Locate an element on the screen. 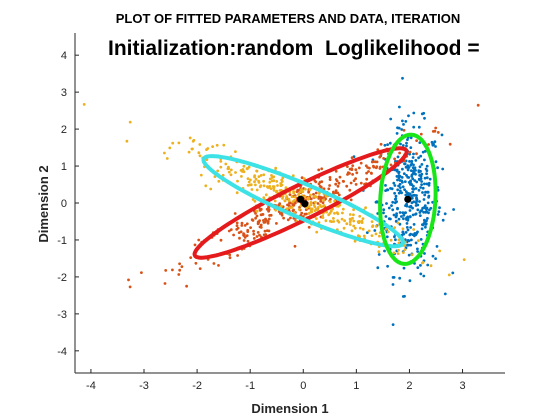  x-tick-label: 0 is located at coordinates (303, 386).